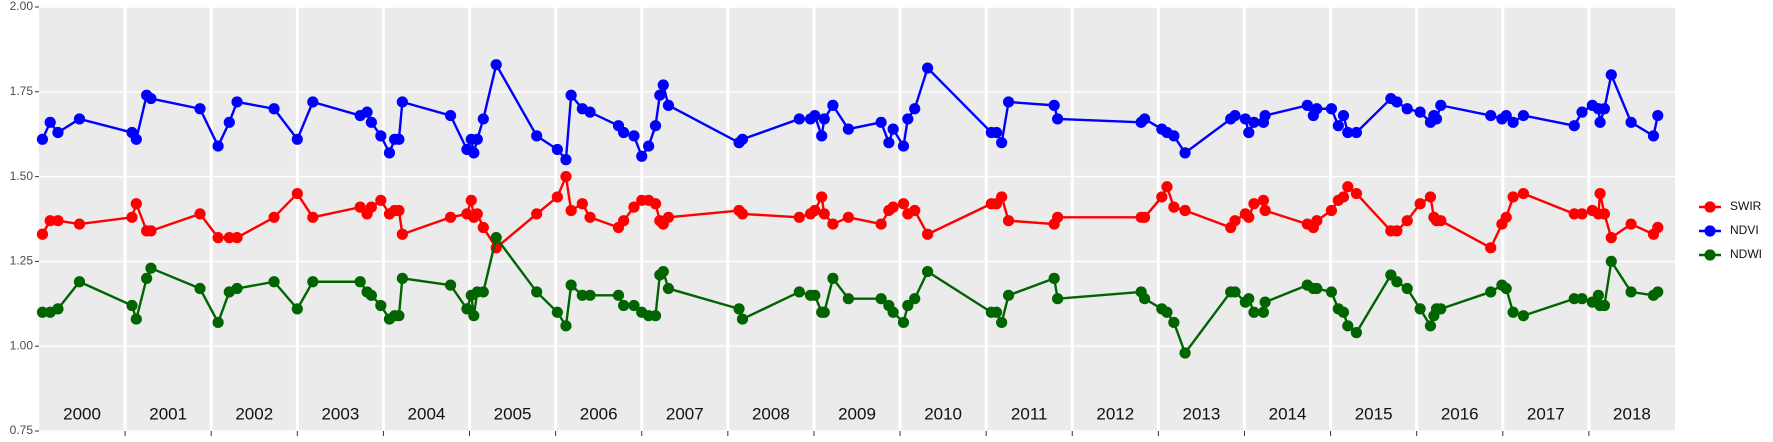  What do you see at coordinates (513, 413) in the screenshot?
I see `year-label: 2005` at bounding box center [513, 413].